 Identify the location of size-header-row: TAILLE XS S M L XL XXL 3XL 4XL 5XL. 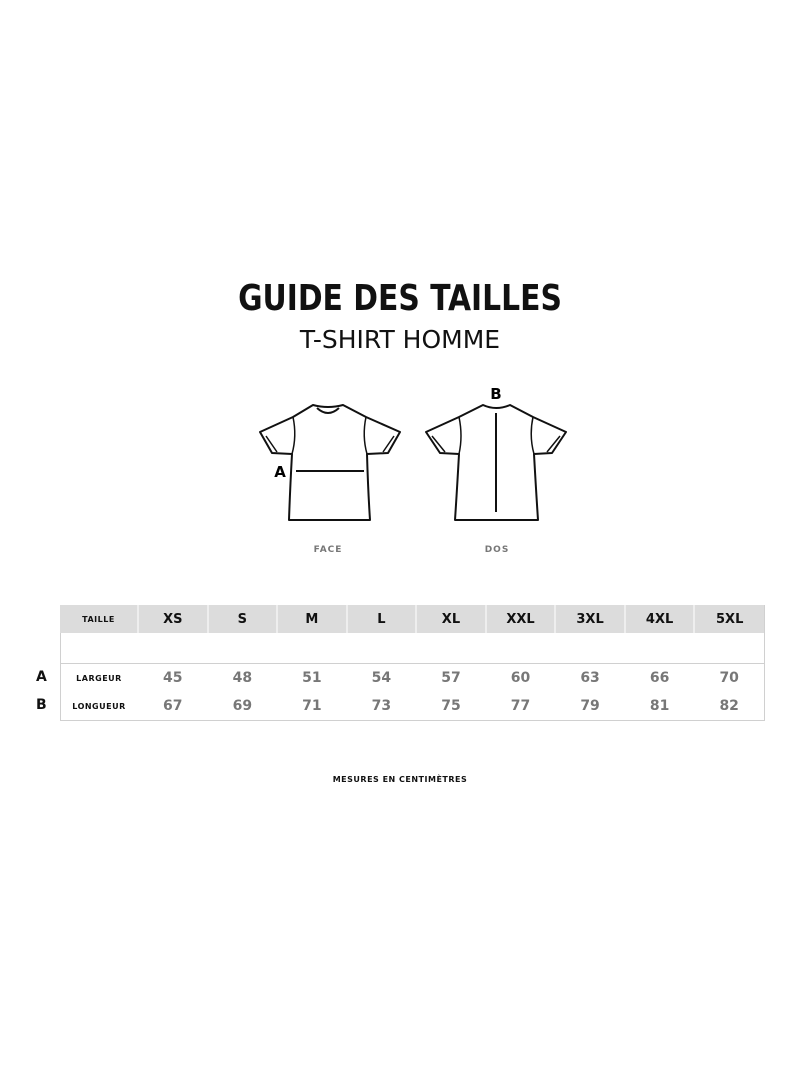
(412, 619).